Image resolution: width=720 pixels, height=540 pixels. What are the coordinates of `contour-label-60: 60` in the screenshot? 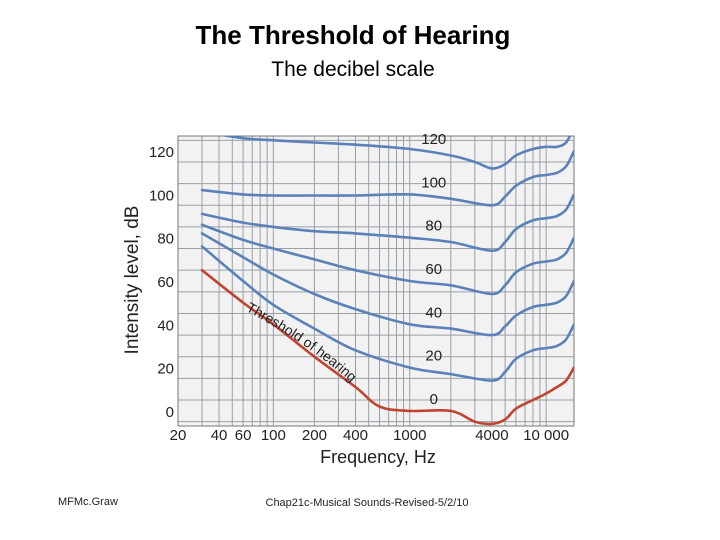 It's located at (433, 269).